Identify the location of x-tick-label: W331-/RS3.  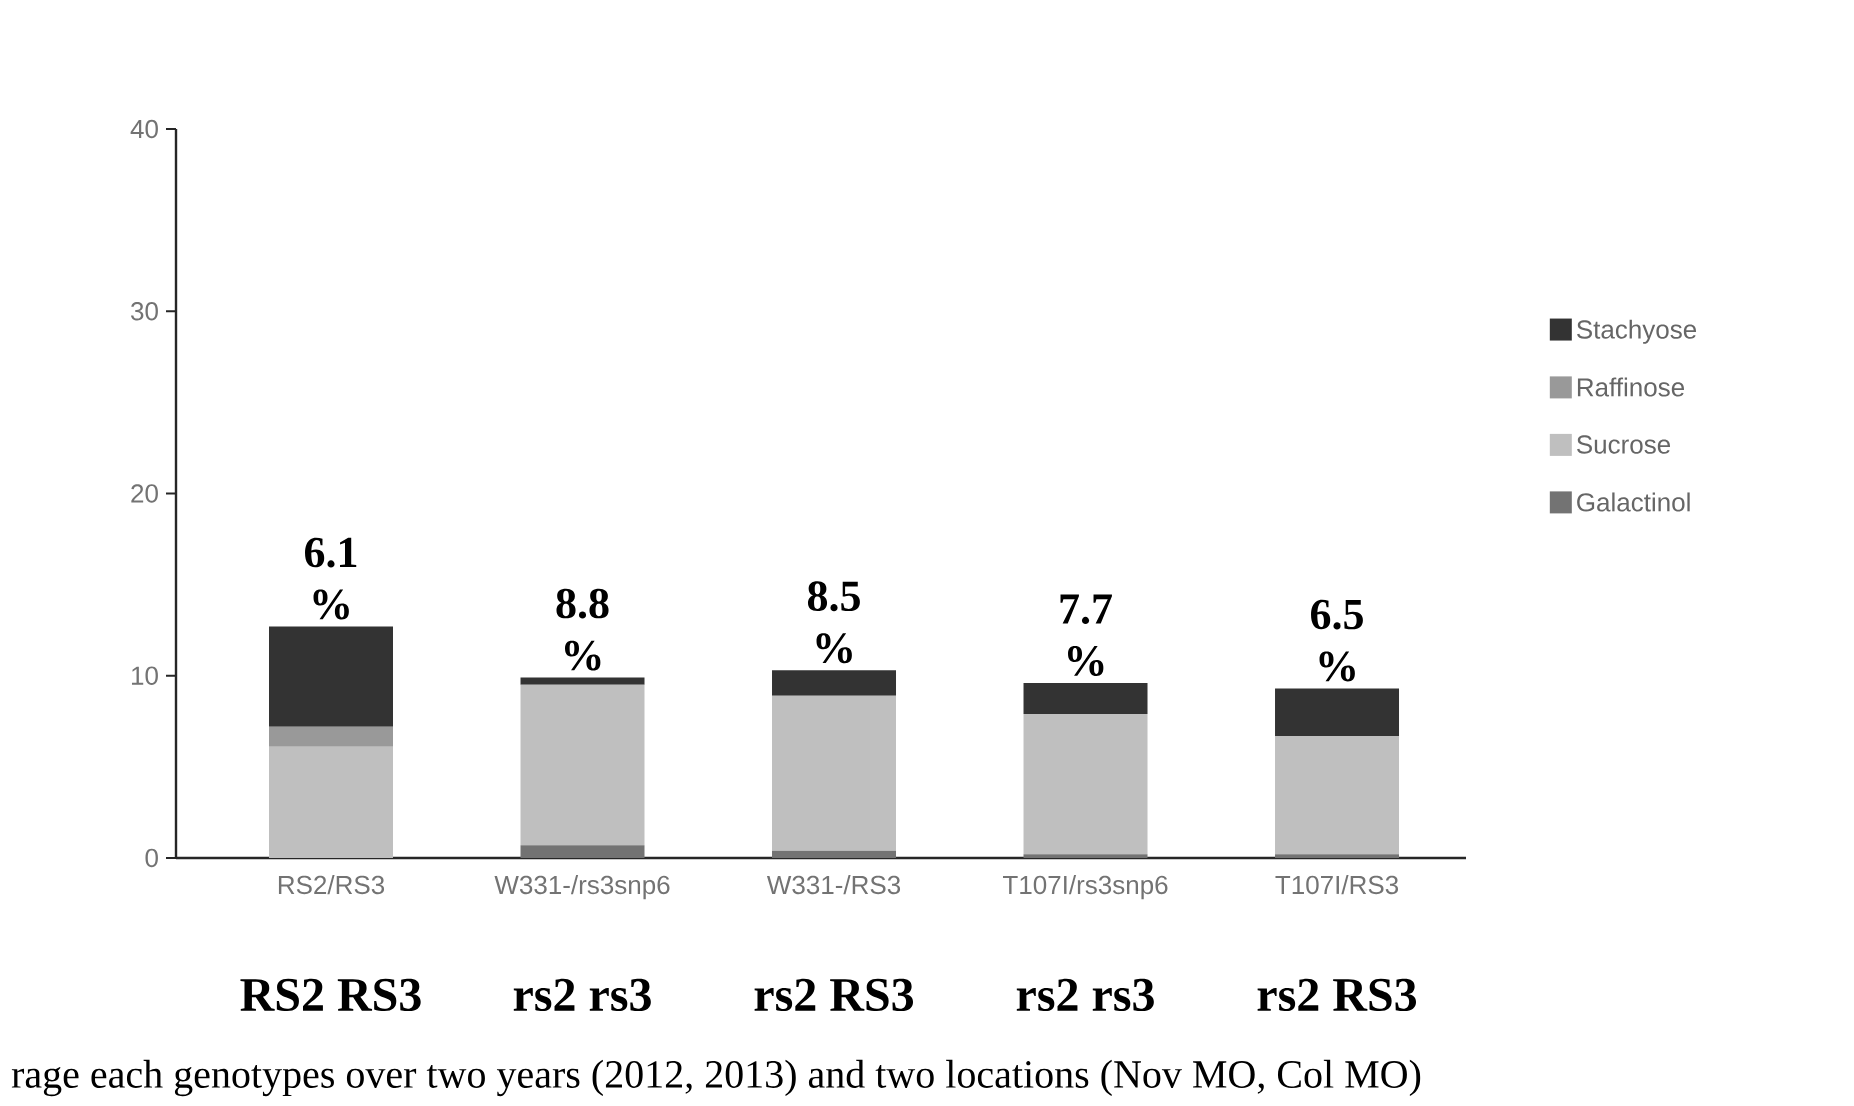
(833, 885).